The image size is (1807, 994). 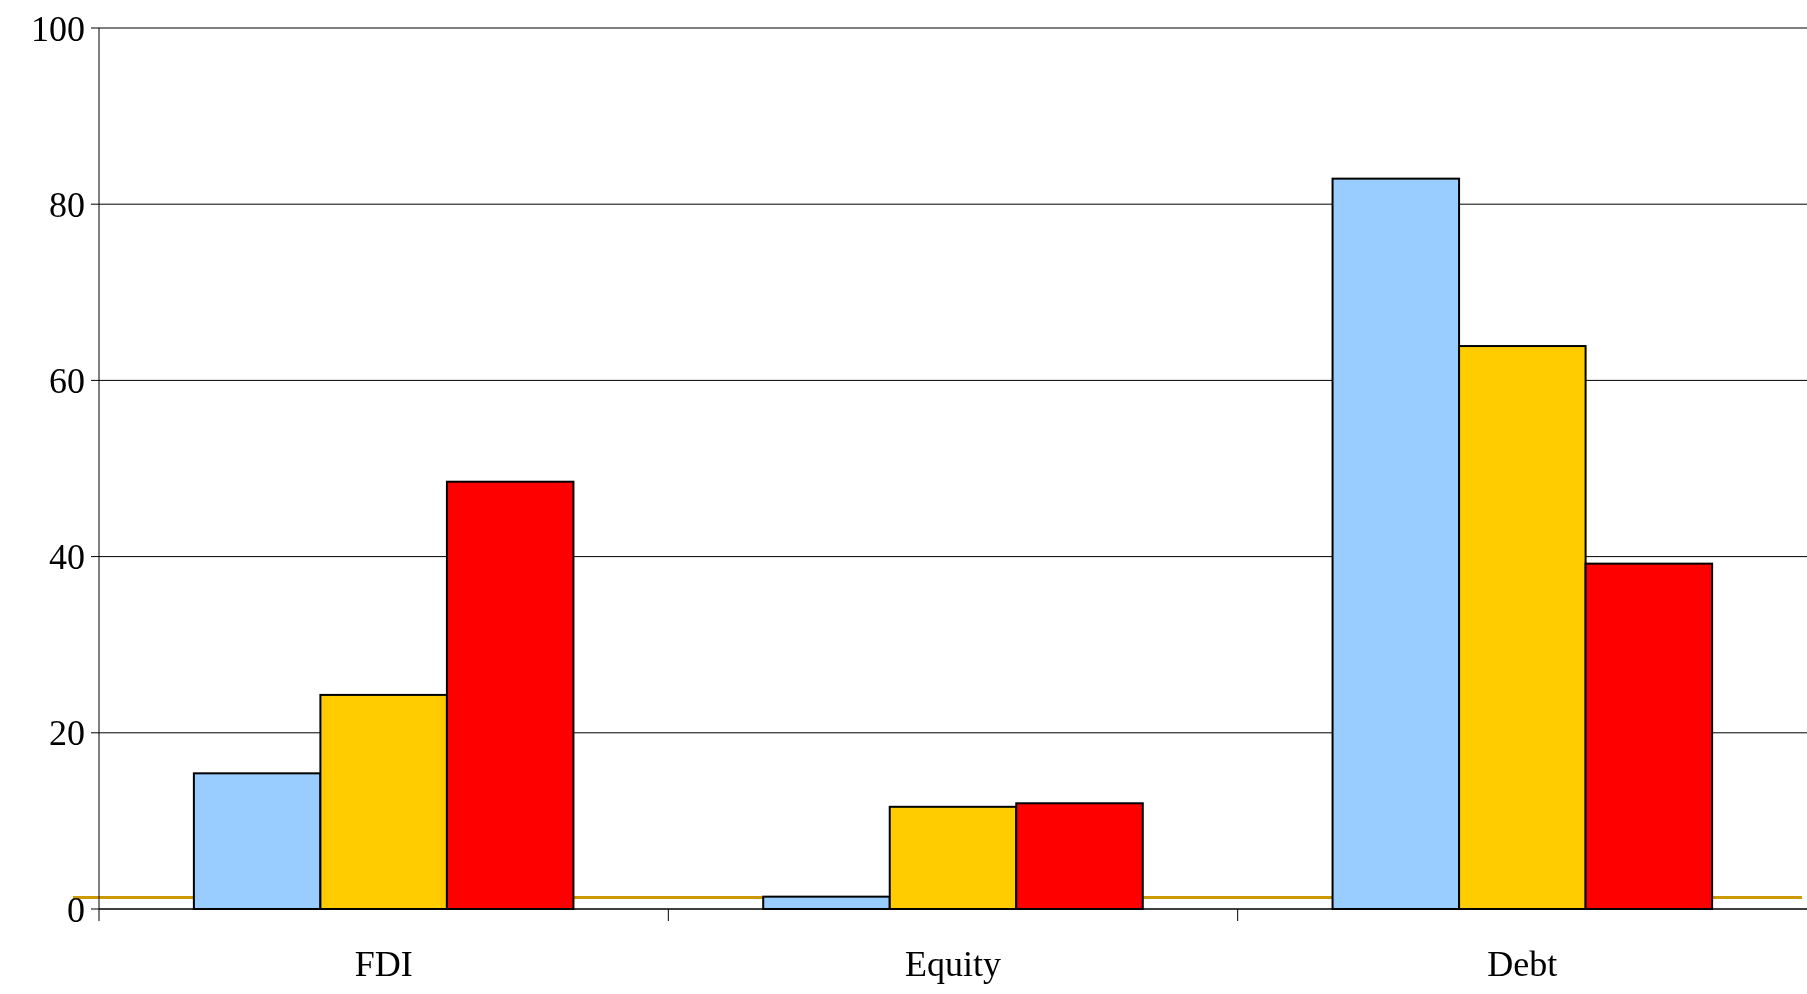 What do you see at coordinates (67, 557) in the screenshot?
I see `y-tick-label: 40` at bounding box center [67, 557].